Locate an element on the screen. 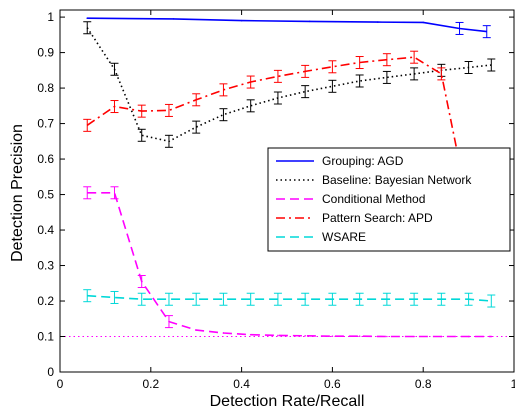 Image resolution: width=515 pixels, height=413 pixels. x-tick-label: 0.4 is located at coordinates (241, 384).